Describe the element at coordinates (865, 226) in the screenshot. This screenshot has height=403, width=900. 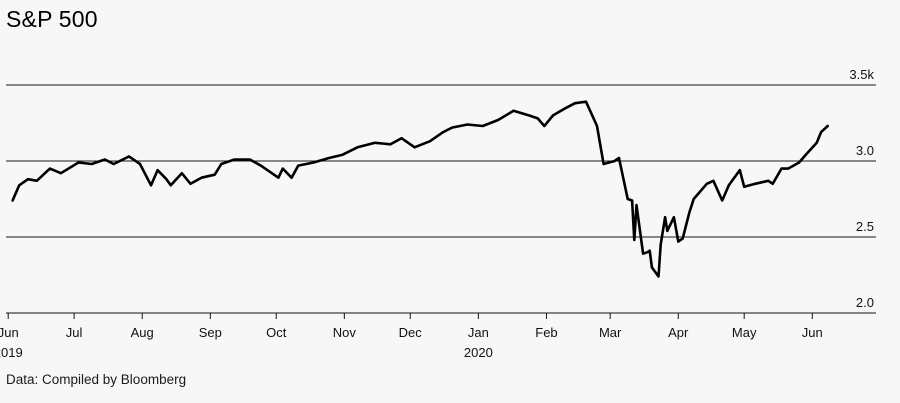
I see `y-tick-label: 2.5` at that location.